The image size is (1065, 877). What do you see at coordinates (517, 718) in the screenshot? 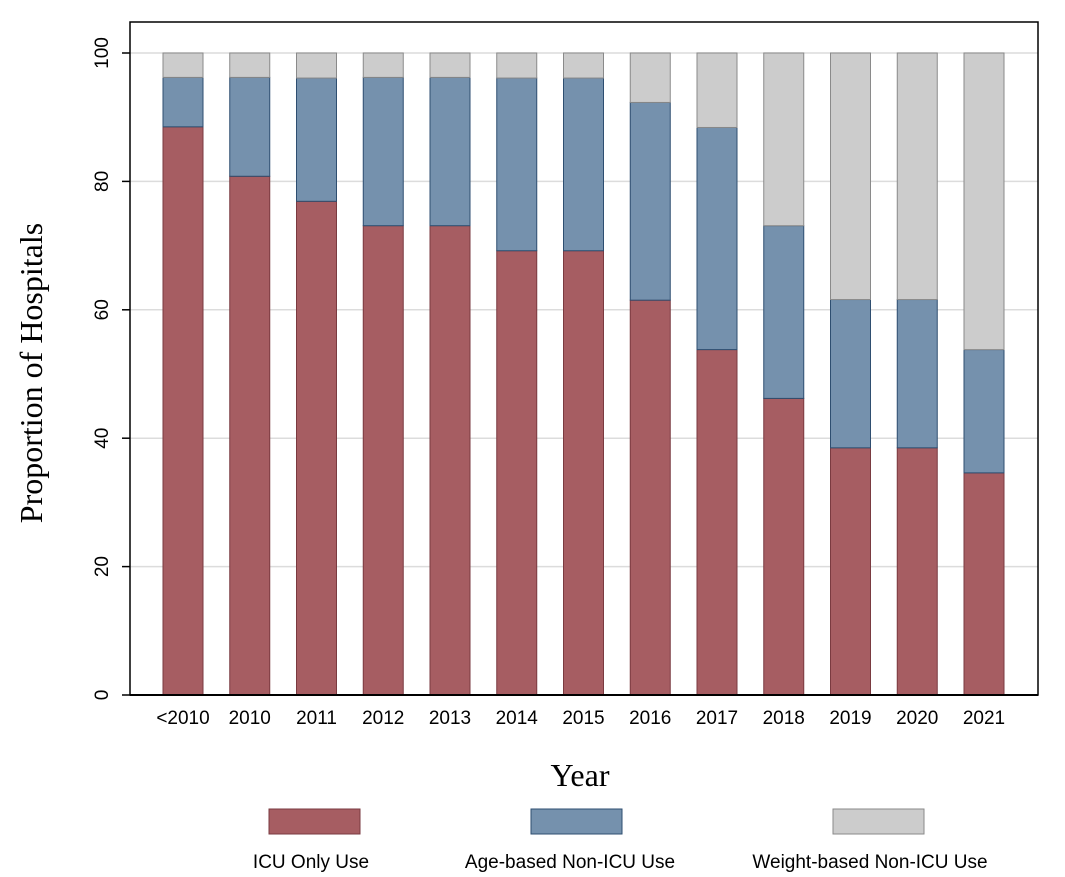
I see `x-tick-label: 2014` at bounding box center [517, 718].